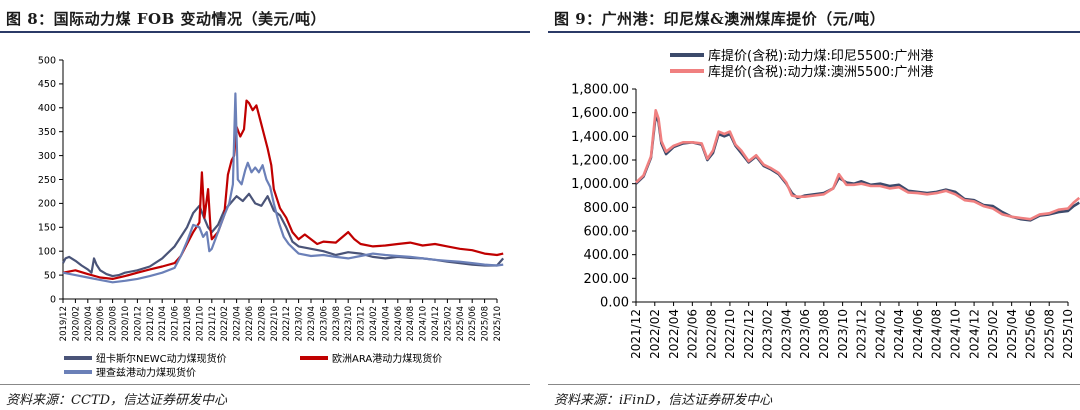 This screenshot has height=410, width=1080. Describe the element at coordinates (114, 323) in the screenshot. I see `x-tick-label: 2020/08` at that location.